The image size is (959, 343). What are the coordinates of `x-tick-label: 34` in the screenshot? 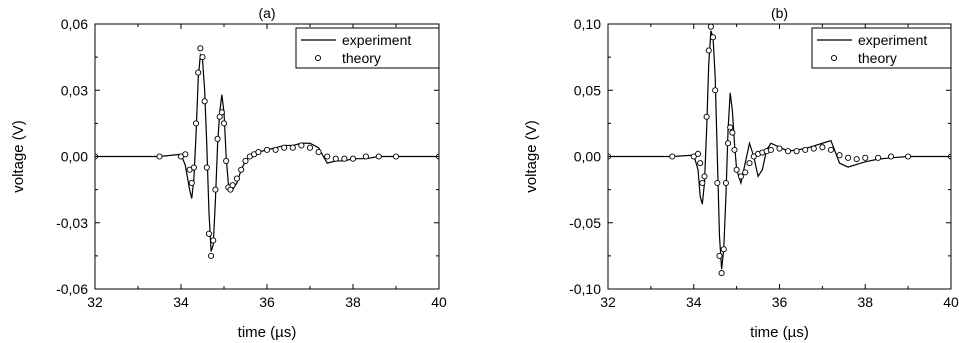 It's located at (181, 302).